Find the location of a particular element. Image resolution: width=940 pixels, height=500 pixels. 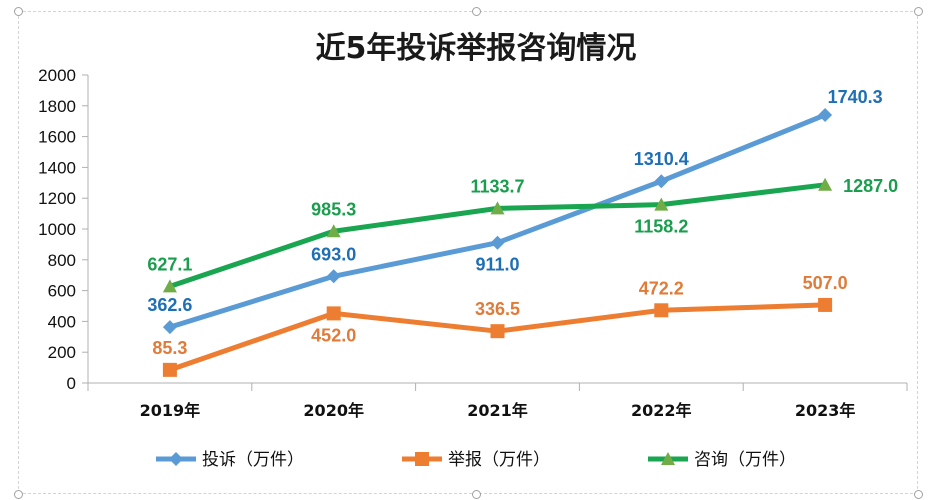

y-tick-label: 1800 is located at coordinates (57, 106).